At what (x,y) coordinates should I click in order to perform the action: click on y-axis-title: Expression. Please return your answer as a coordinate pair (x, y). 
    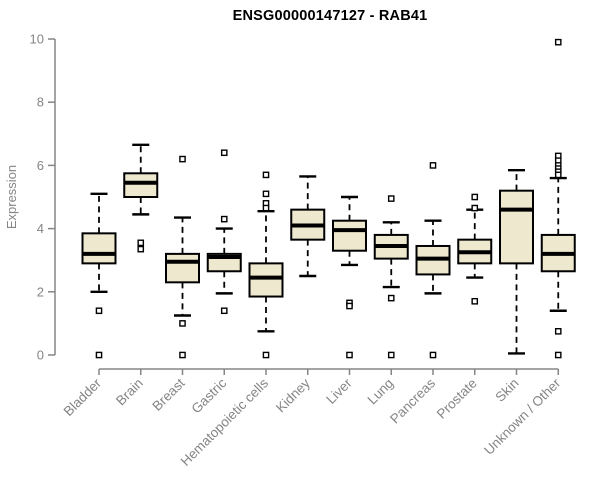
    Looking at the image, I should click on (11, 197).